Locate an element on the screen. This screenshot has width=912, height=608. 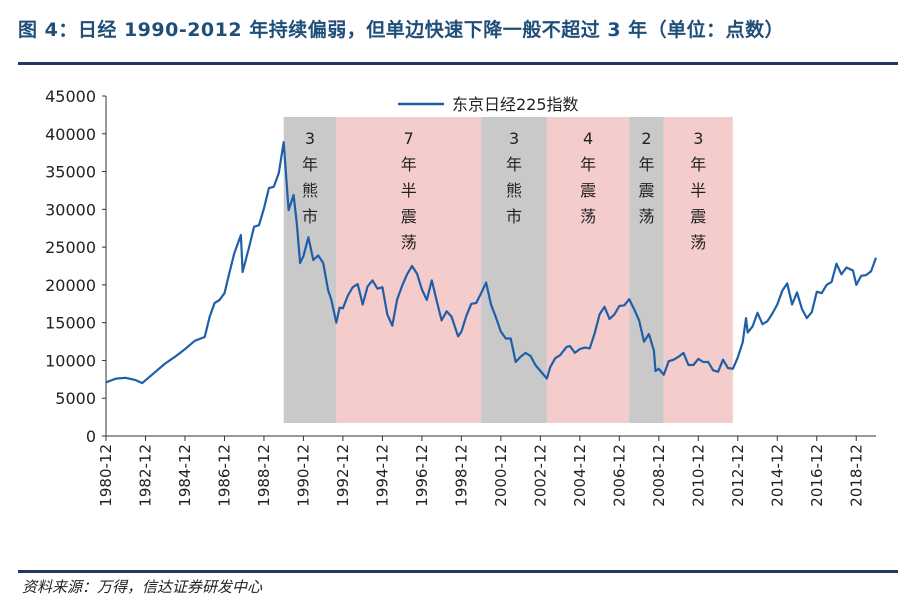
y-tick-label: 45000 is located at coordinates (70, 96).